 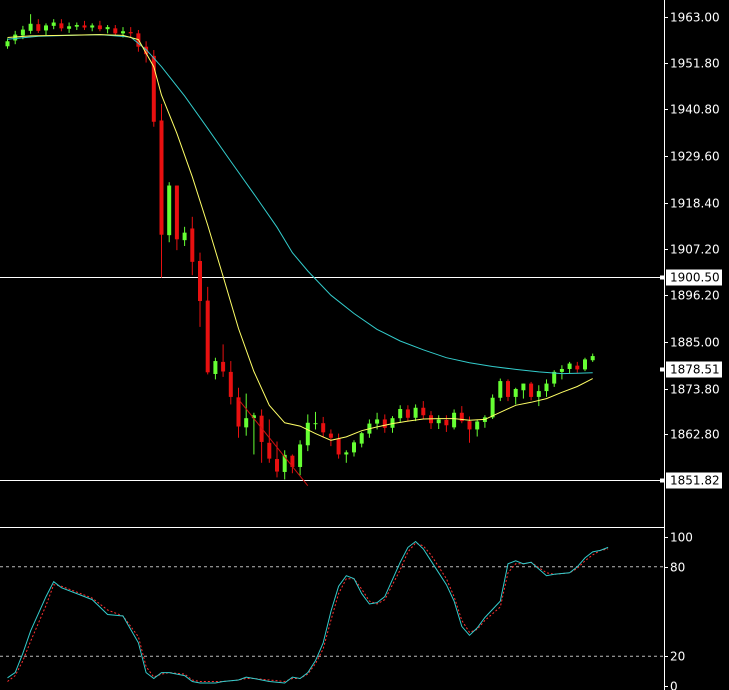 I want to click on stochastic-tick-label: 80, so click(x=677, y=568).